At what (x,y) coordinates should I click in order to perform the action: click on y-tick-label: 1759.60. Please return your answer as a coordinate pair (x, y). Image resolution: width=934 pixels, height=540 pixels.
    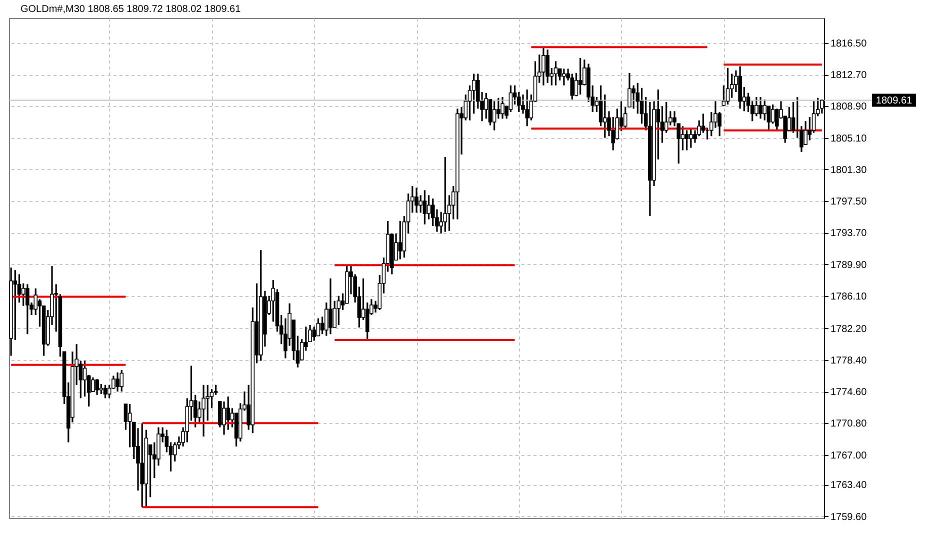
    Looking at the image, I should click on (849, 517).